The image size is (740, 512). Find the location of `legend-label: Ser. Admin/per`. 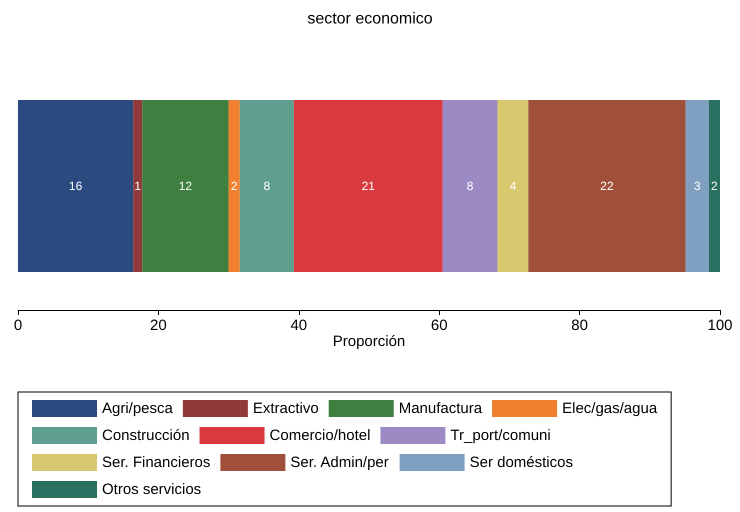

legend-label: Ser. Admin/per is located at coordinates (339, 462).